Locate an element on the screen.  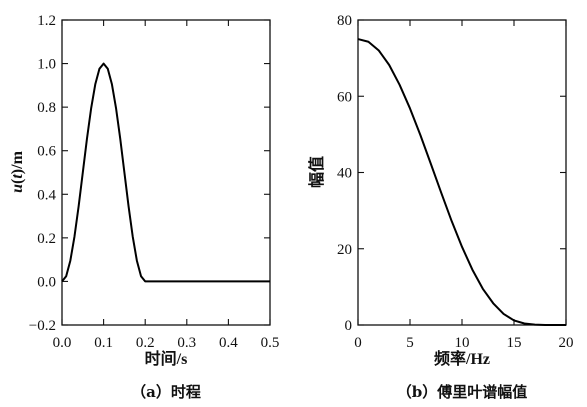
panel-a-caption: （a）时程 is located at coordinates (166, 392).